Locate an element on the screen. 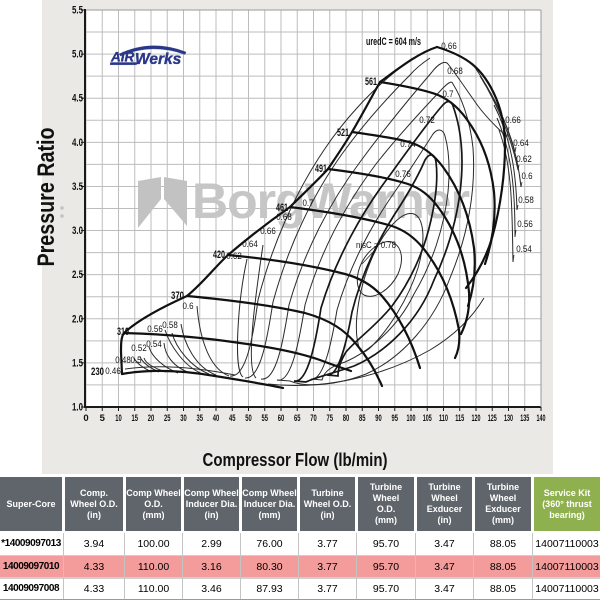  svg-text: 90 is located at coordinates (378, 418).